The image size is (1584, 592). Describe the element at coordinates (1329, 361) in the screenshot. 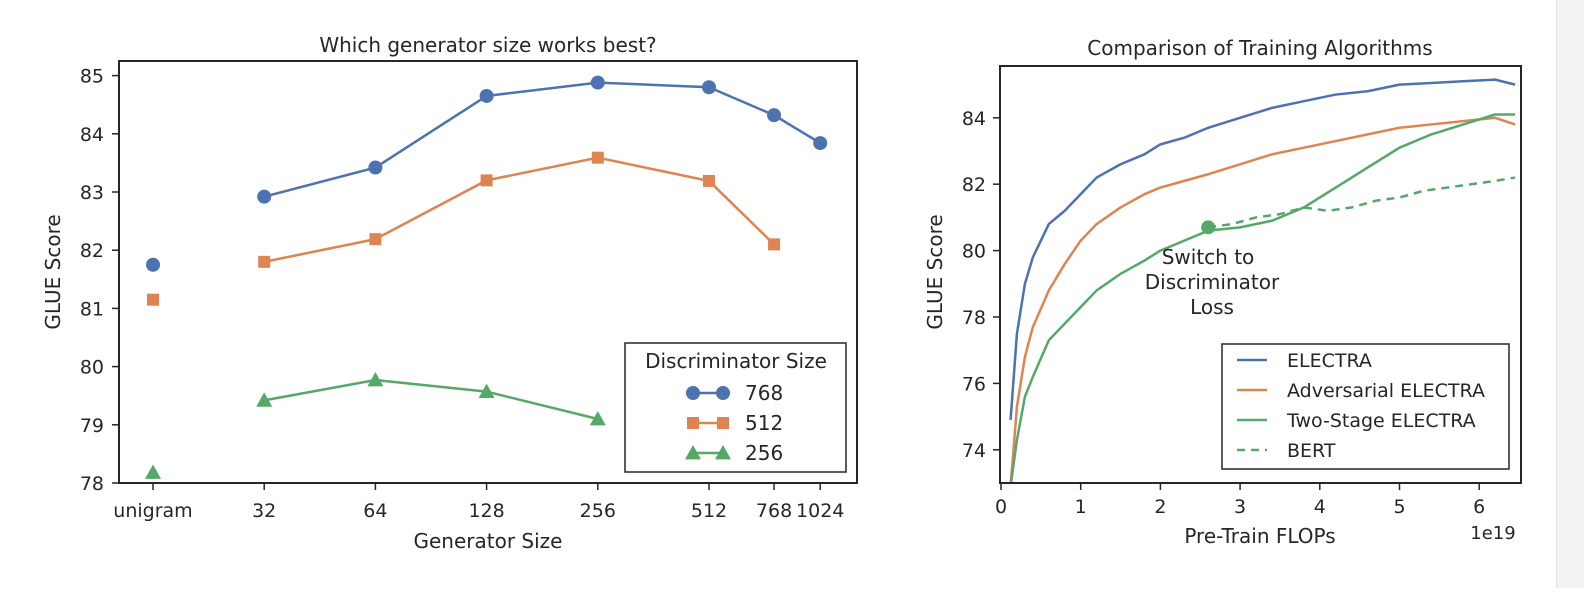

I see `right-legend-label: ELECTRA` at that location.